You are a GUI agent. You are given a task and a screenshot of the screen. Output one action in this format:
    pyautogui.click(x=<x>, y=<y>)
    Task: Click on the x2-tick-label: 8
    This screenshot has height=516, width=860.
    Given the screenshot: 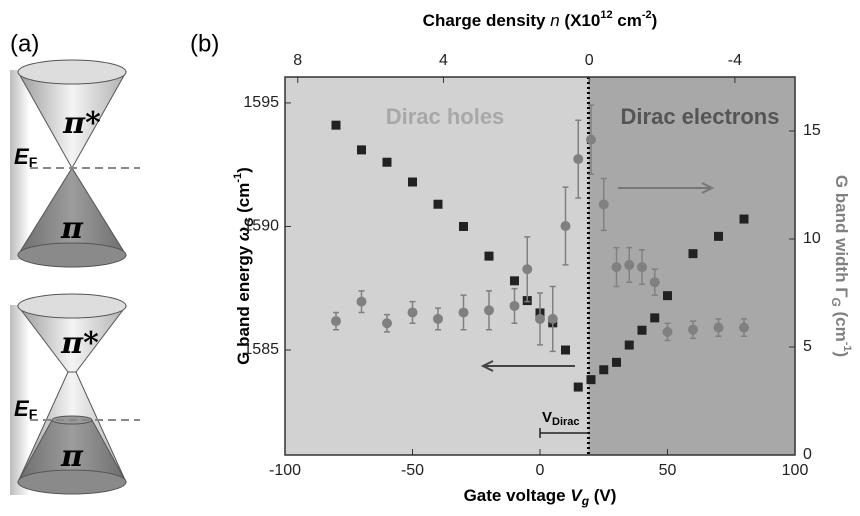 What is the action you would take?
    pyautogui.click(x=297, y=60)
    